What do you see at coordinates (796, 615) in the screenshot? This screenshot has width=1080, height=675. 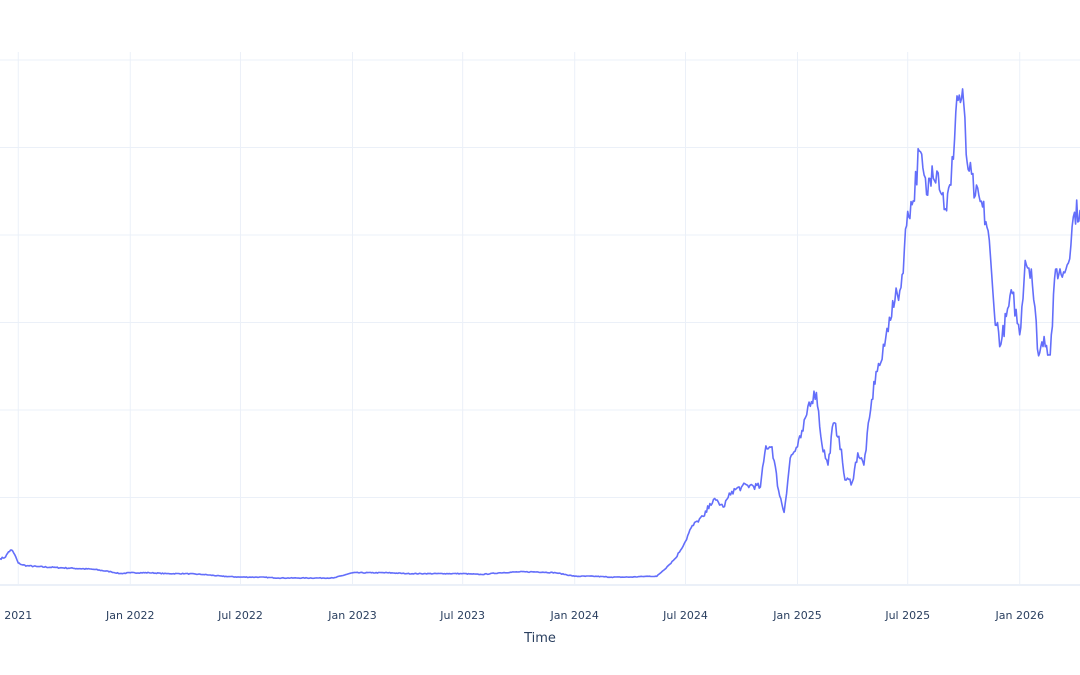 I see `x-tick-label: Jan 2025` at bounding box center [796, 615].